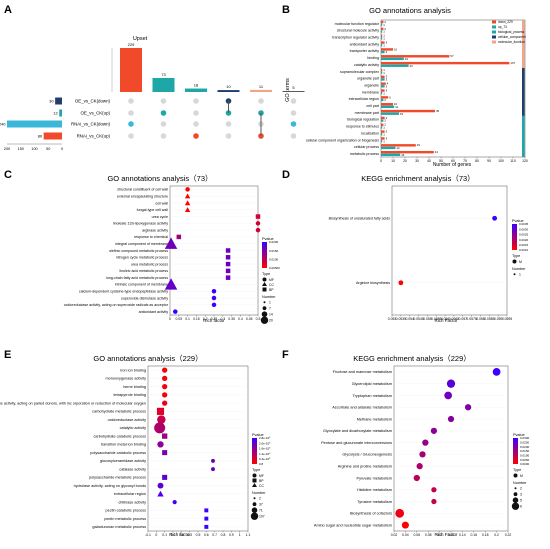 This screenshot has height=549, width=550. What do you see at coordinates (34, 149) in the screenshot?
I see `upset-set-size-tick: 100` at bounding box center [34, 149].